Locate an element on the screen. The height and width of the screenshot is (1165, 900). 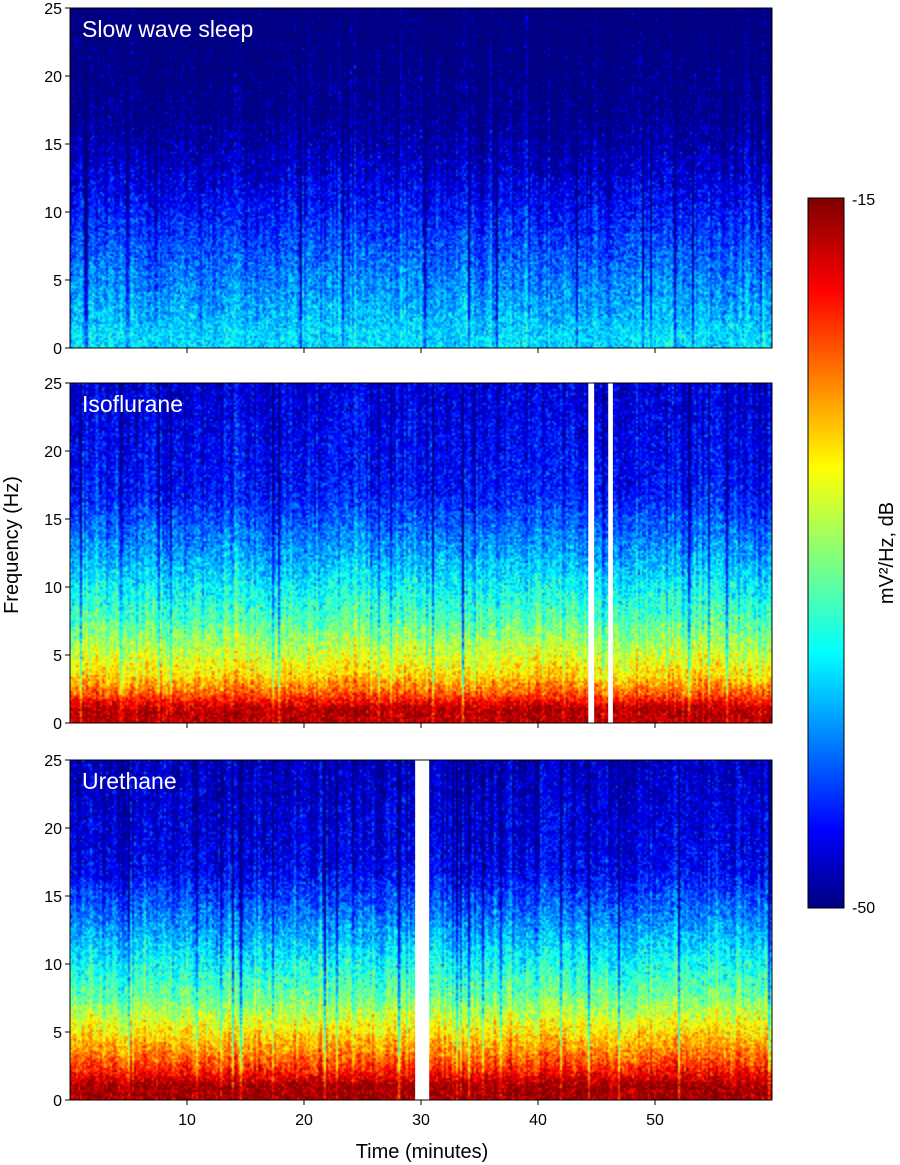
x-tick-label: 30 is located at coordinates (421, 1120).